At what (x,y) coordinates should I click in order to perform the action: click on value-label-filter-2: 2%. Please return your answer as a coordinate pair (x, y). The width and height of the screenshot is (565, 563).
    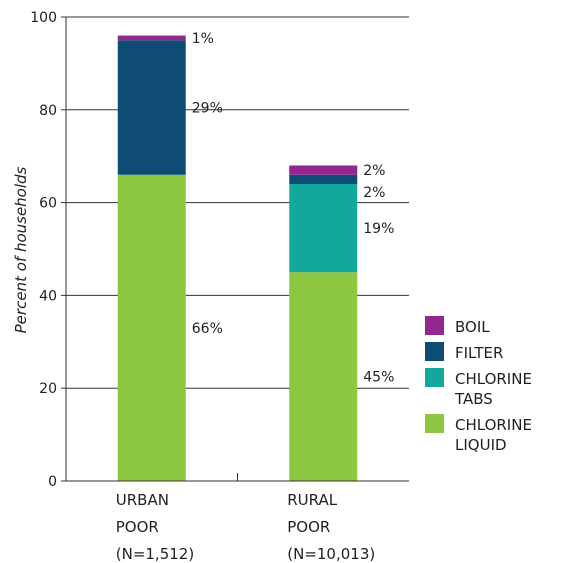
    Looking at the image, I should click on (374, 193).